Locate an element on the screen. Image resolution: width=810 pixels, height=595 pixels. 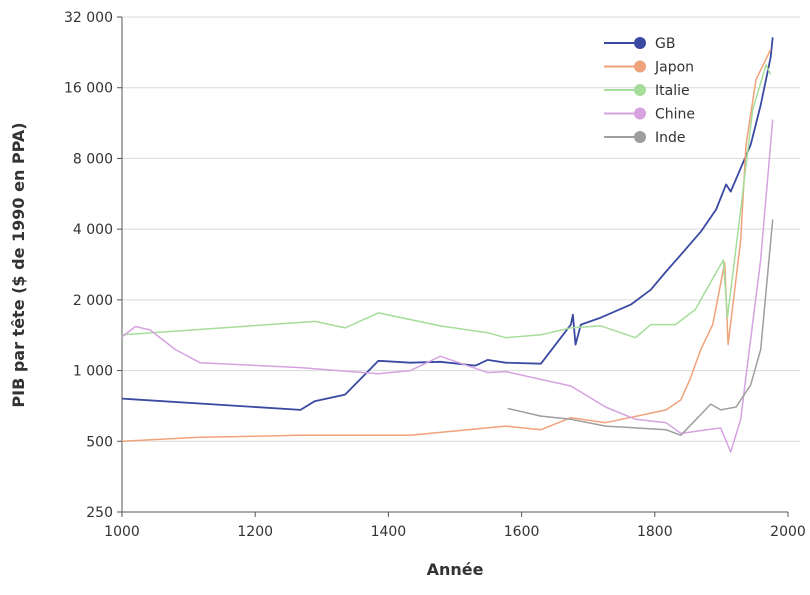
x-tick-label: 1200 is located at coordinates (255, 532).